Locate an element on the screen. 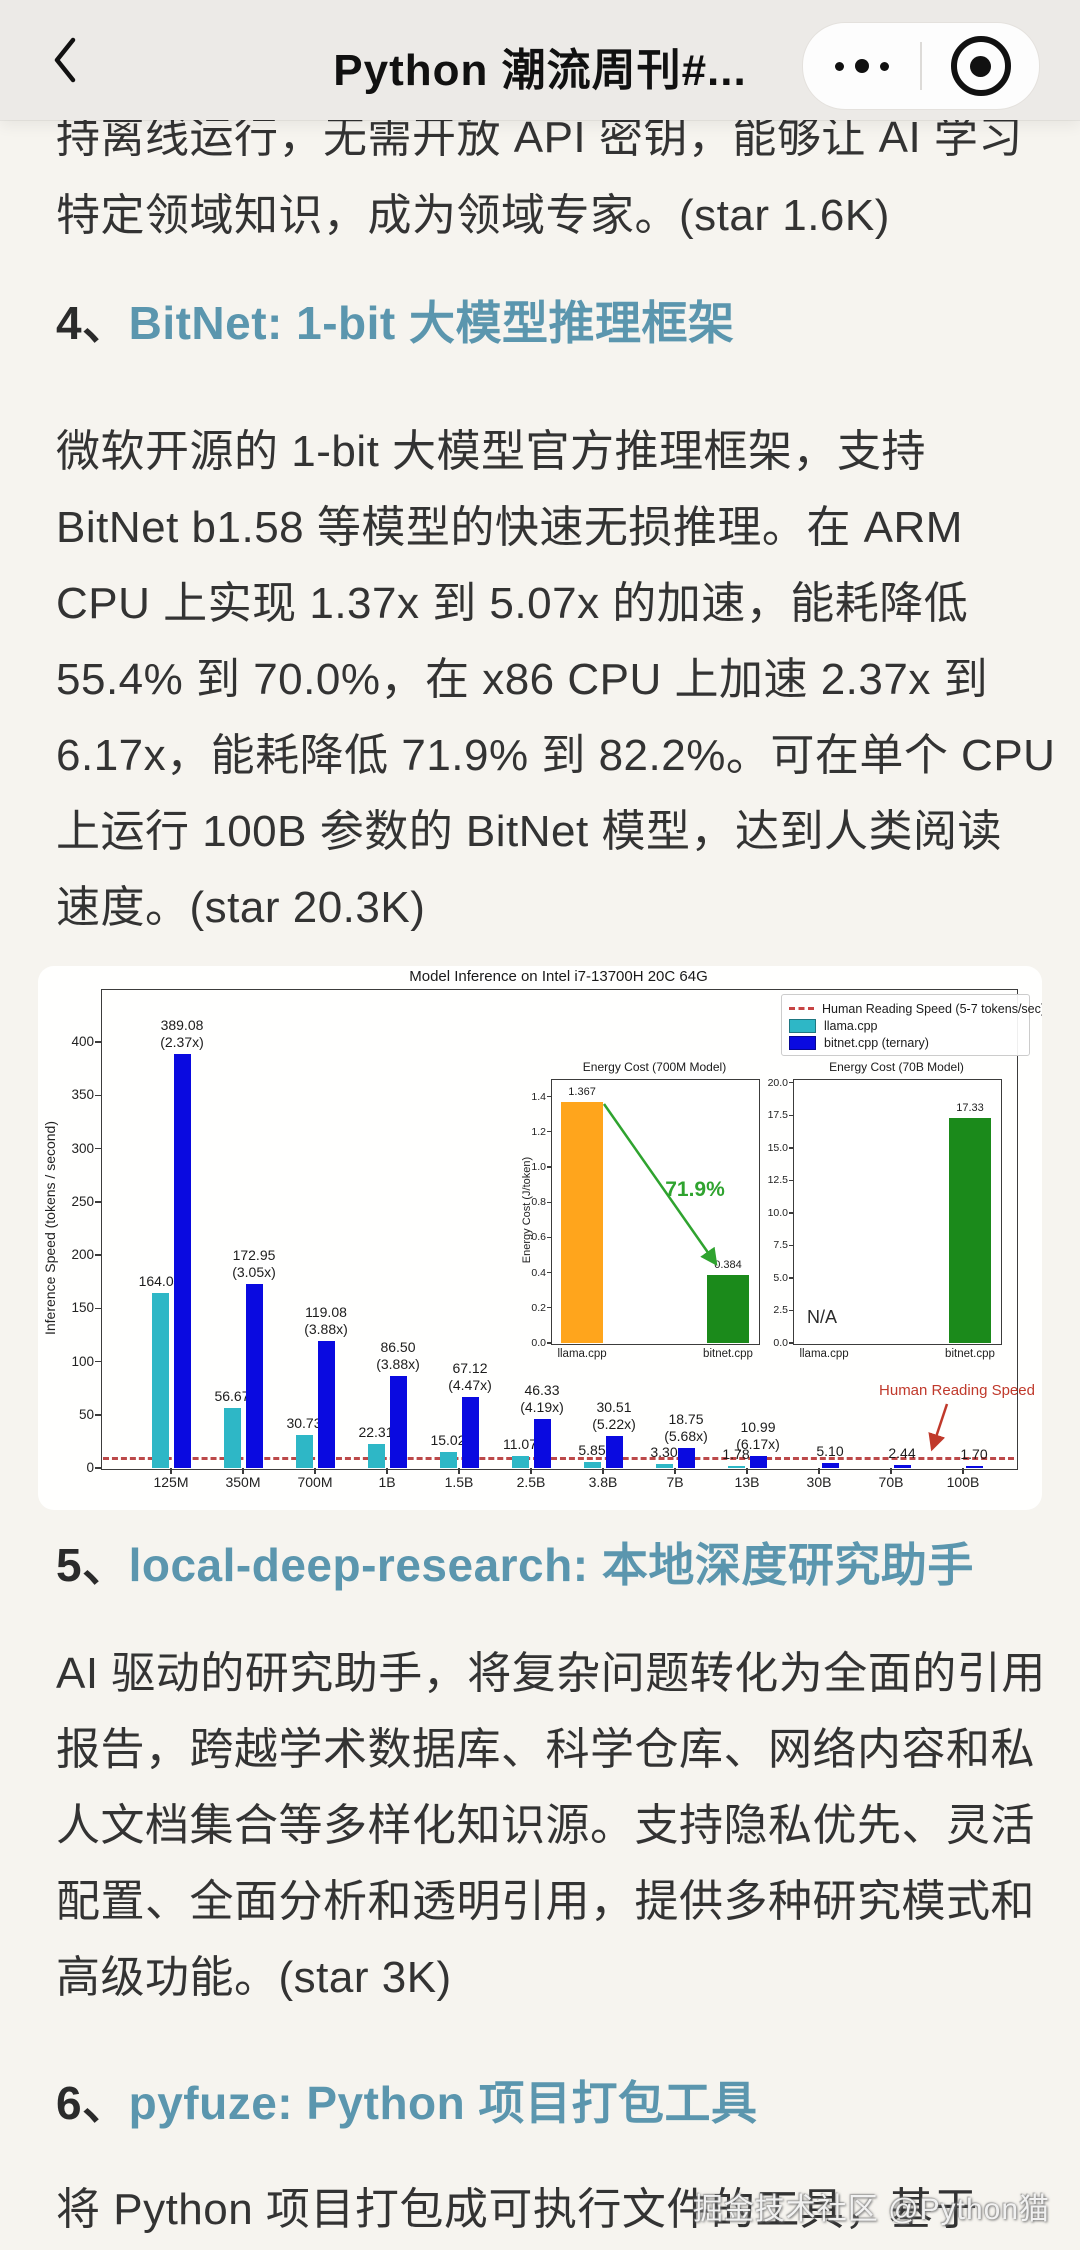  x-tick-label: 13B is located at coordinates (747, 1482).